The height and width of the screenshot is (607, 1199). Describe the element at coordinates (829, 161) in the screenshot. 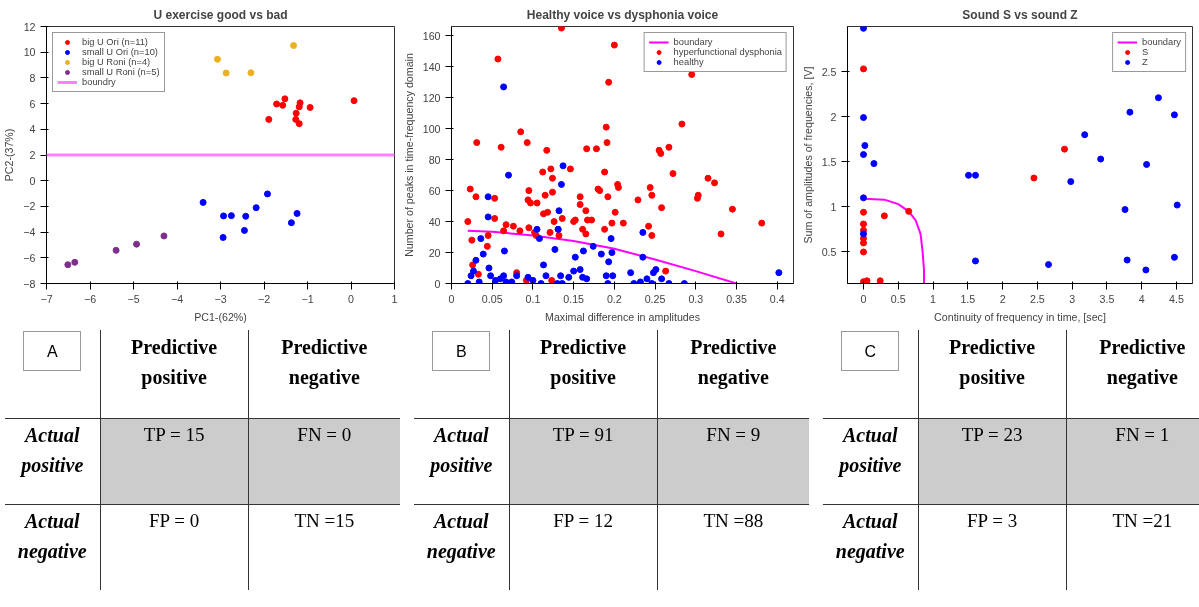

I see `y-tick-label: 1.5` at that location.